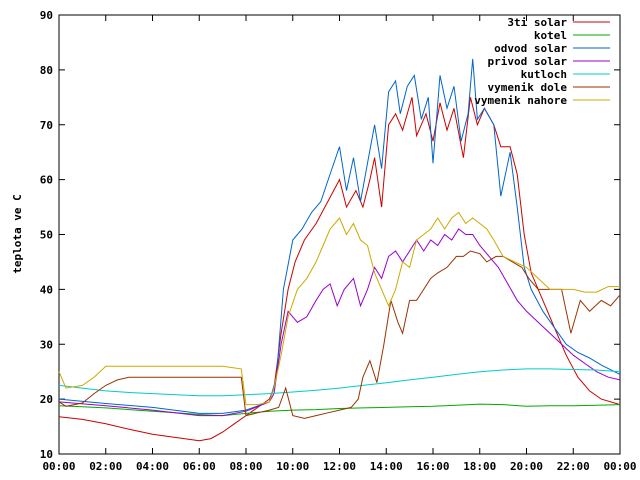 This screenshot has height=480, width=640. What do you see at coordinates (544, 74) in the screenshot?
I see `legend-label: kutloch` at bounding box center [544, 74].